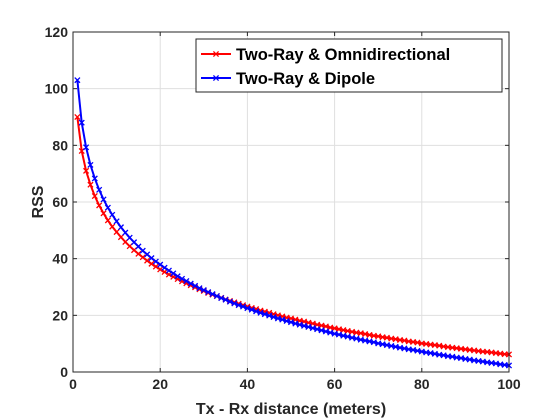 The height and width of the screenshot is (420, 560). What do you see at coordinates (57, 32) in the screenshot?
I see `y-tick-label: 120` at bounding box center [57, 32].